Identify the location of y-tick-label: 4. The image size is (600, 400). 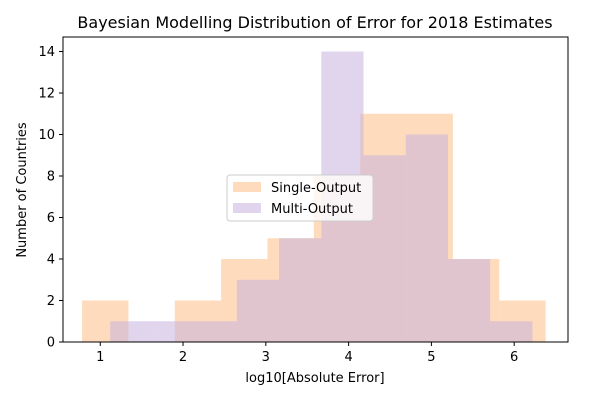
(51, 260).